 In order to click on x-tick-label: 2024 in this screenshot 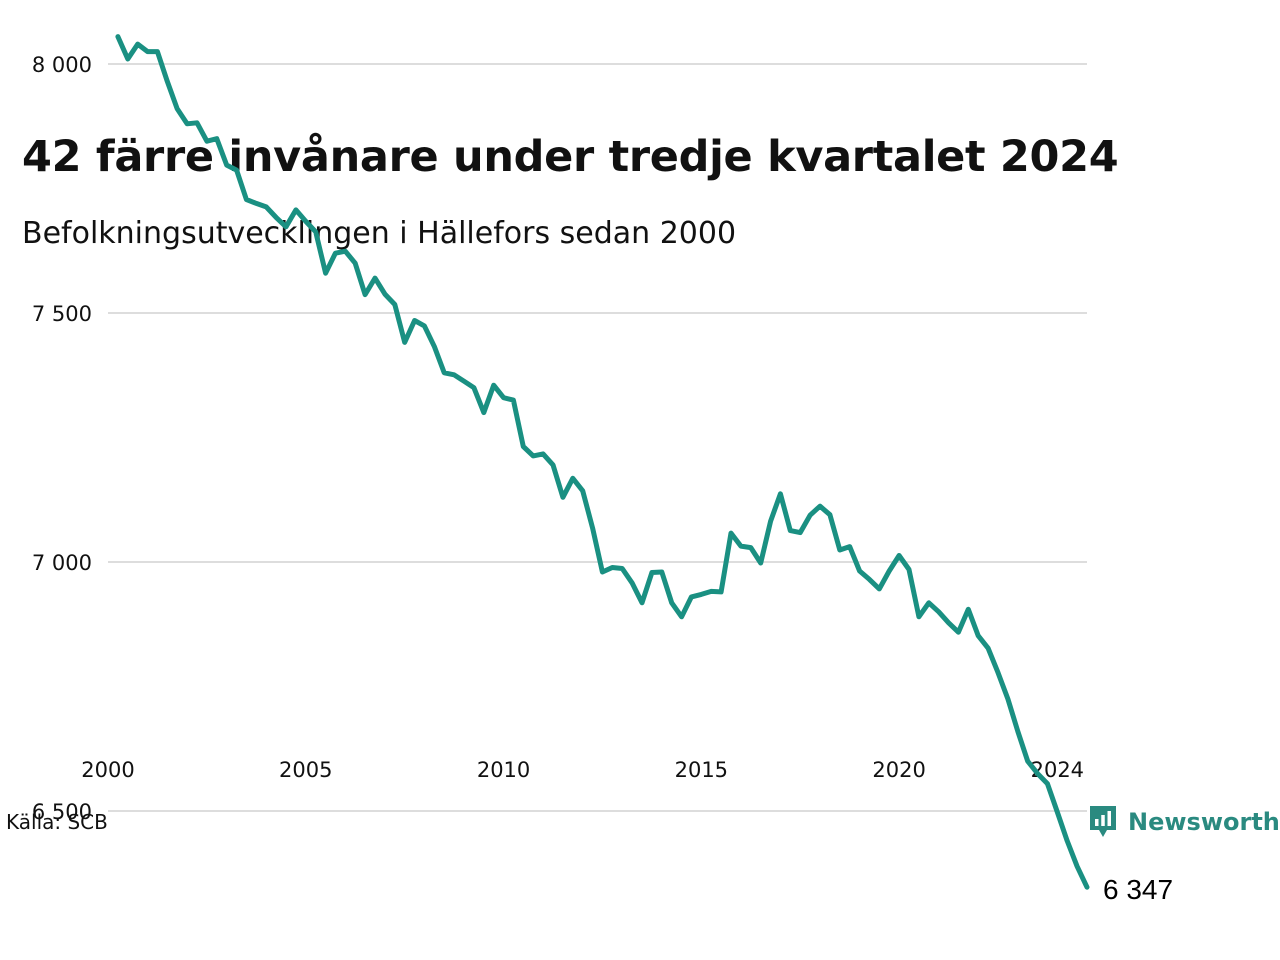, I will do `click(1057, 770)`.